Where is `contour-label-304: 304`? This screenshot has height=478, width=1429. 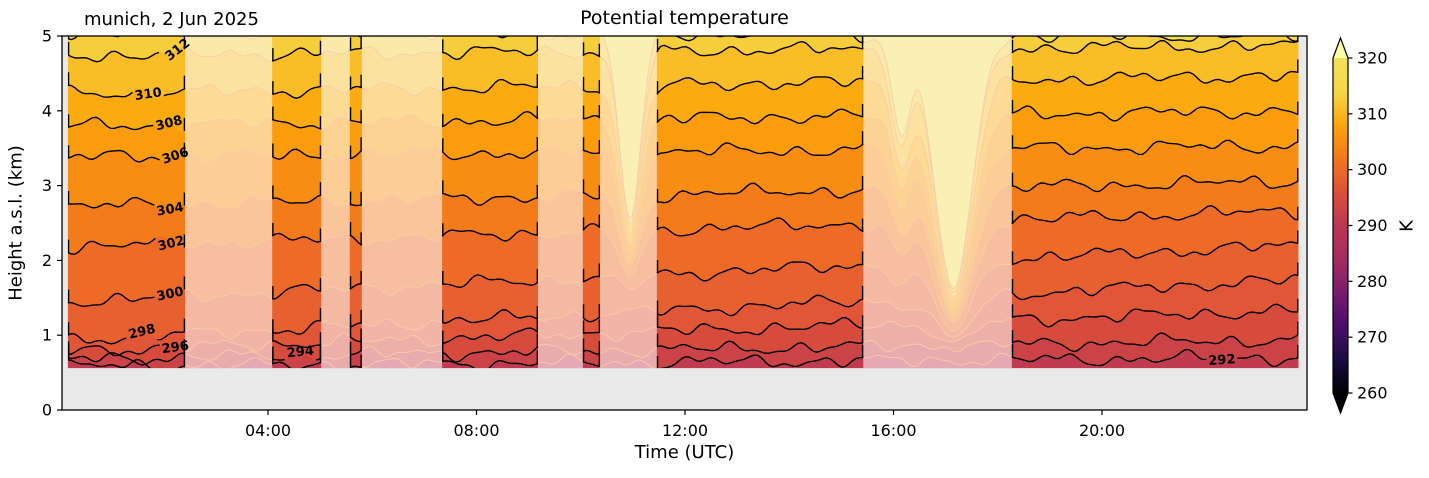
contour-label-304: 304 is located at coordinates (170, 209).